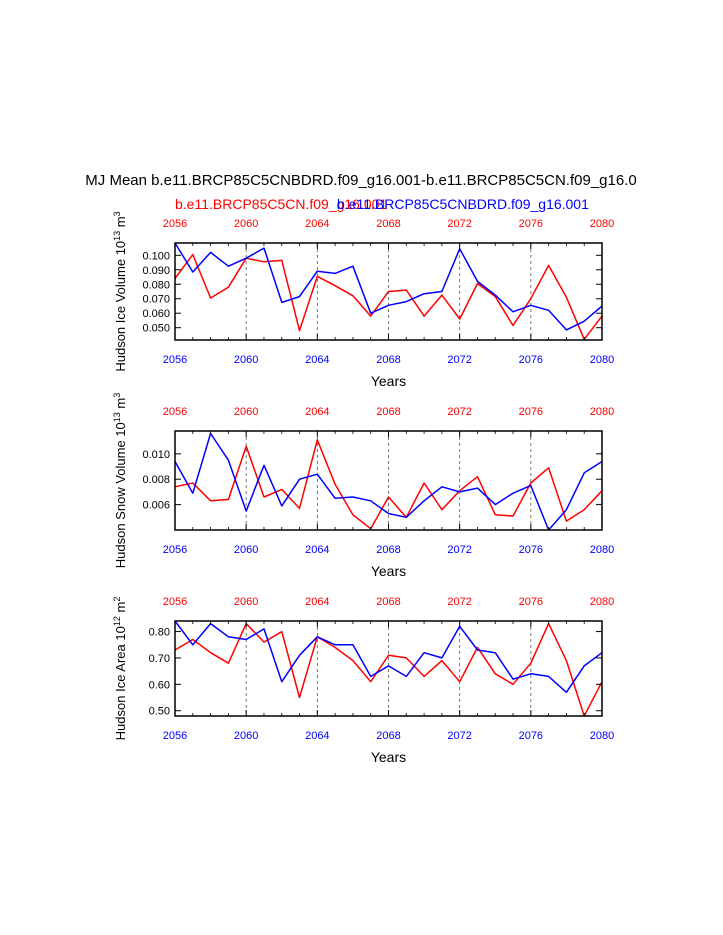  I want to click on legend-blue-label: b.e11.BRCP85C5CNBDRD.f09_g16.001, so click(463, 204).